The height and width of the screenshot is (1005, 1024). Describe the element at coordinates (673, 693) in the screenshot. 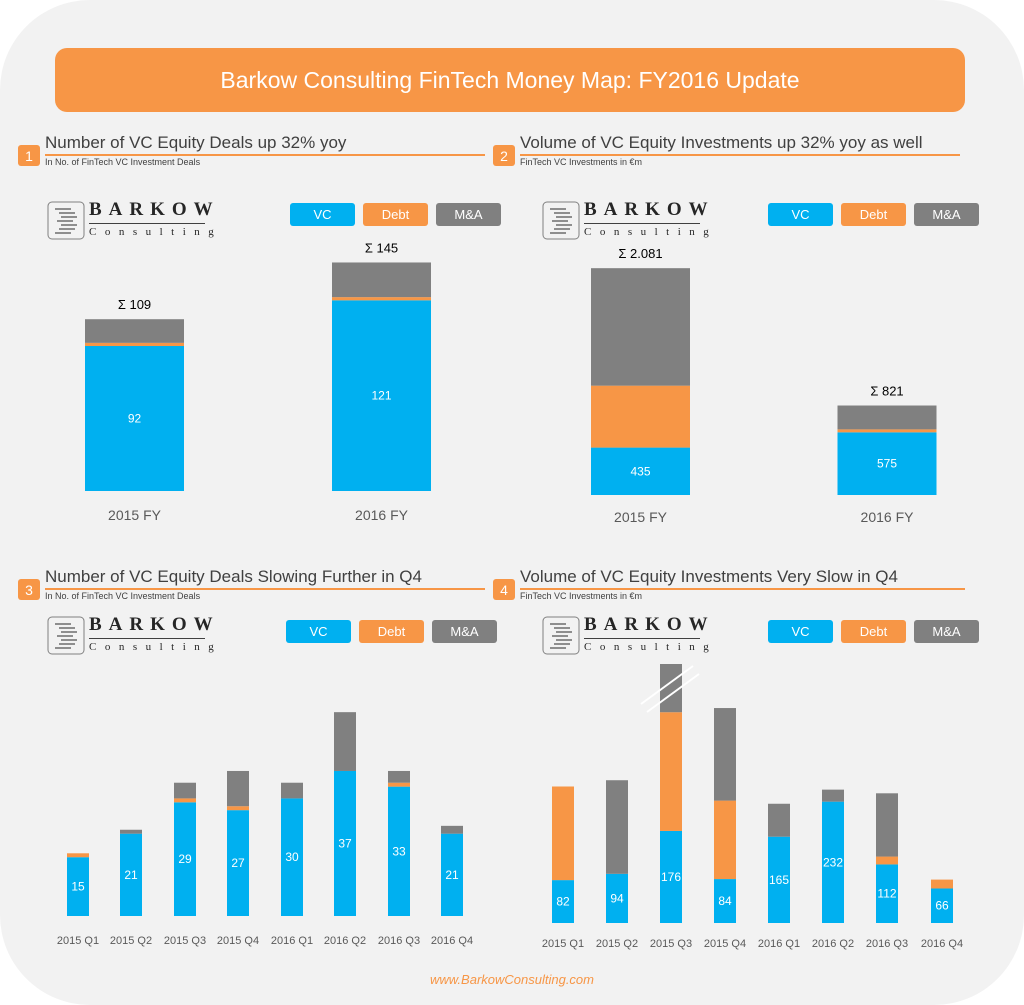

I see `axis-break-mark` at that location.